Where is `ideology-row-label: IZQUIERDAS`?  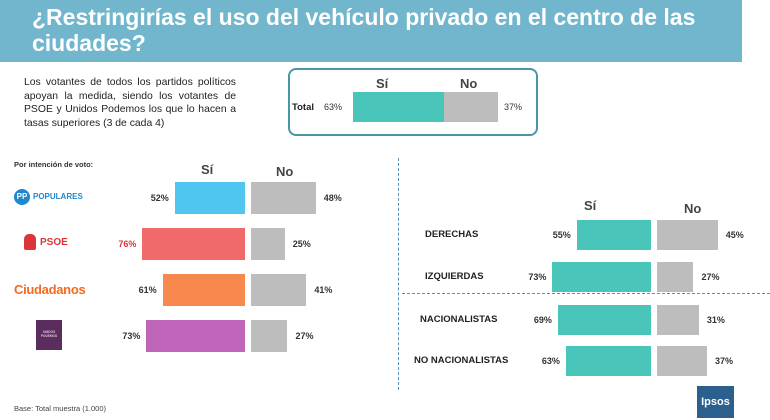 ideology-row-label: IZQUIERDAS is located at coordinates (454, 276).